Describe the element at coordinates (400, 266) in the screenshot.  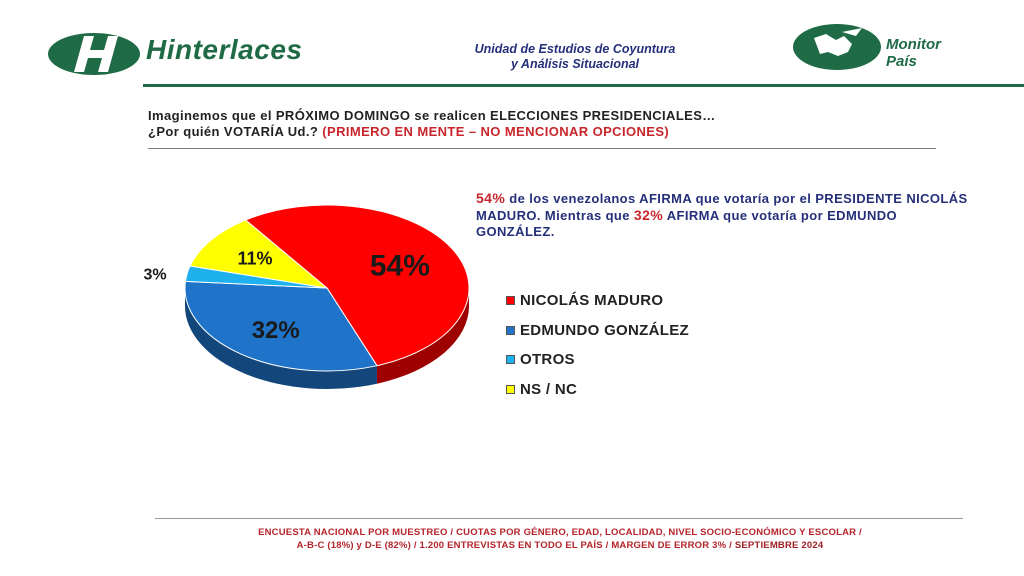
I see `pie-data-label-1: 54%` at that location.